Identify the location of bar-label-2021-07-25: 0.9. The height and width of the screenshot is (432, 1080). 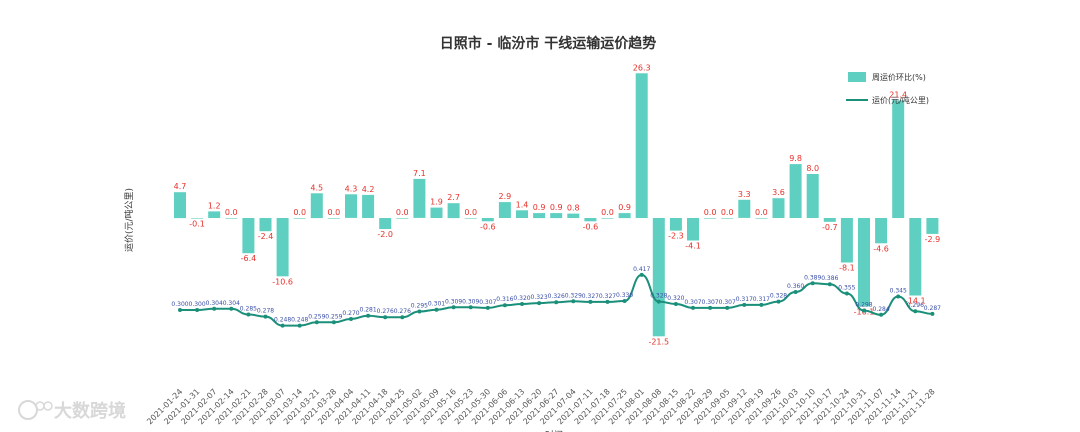
(624, 207).